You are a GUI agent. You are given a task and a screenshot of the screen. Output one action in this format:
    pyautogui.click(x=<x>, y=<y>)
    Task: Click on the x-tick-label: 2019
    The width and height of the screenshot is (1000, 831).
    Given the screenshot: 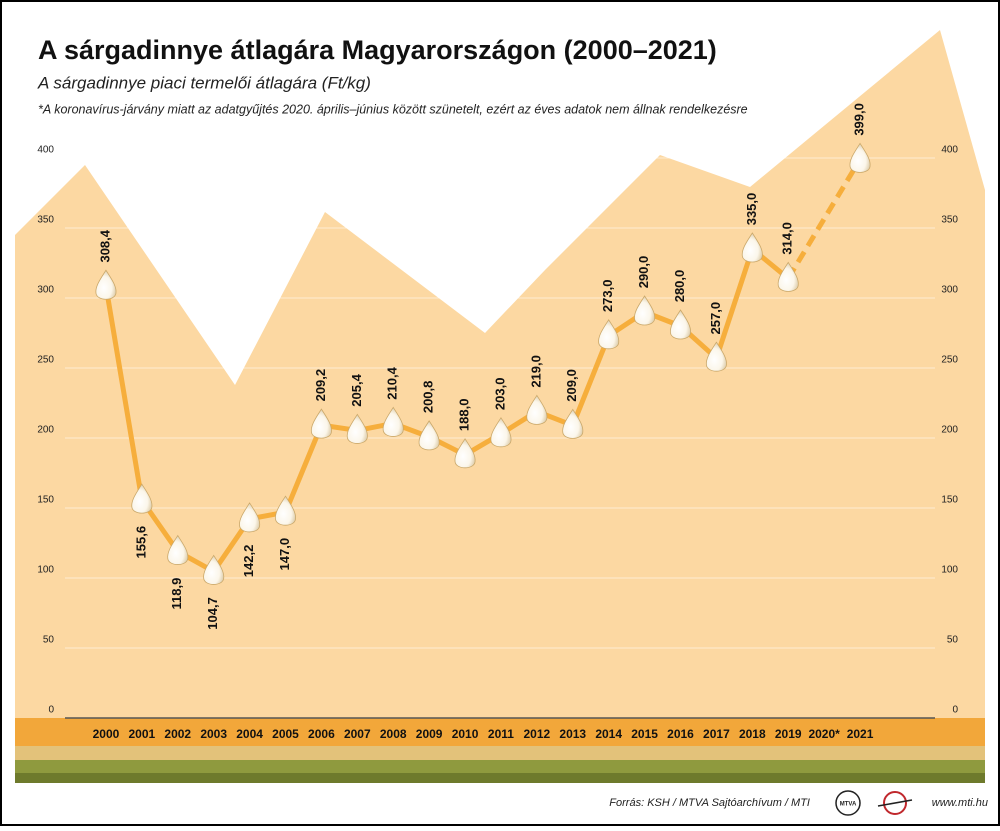 What is the action you would take?
    pyautogui.click(x=788, y=734)
    